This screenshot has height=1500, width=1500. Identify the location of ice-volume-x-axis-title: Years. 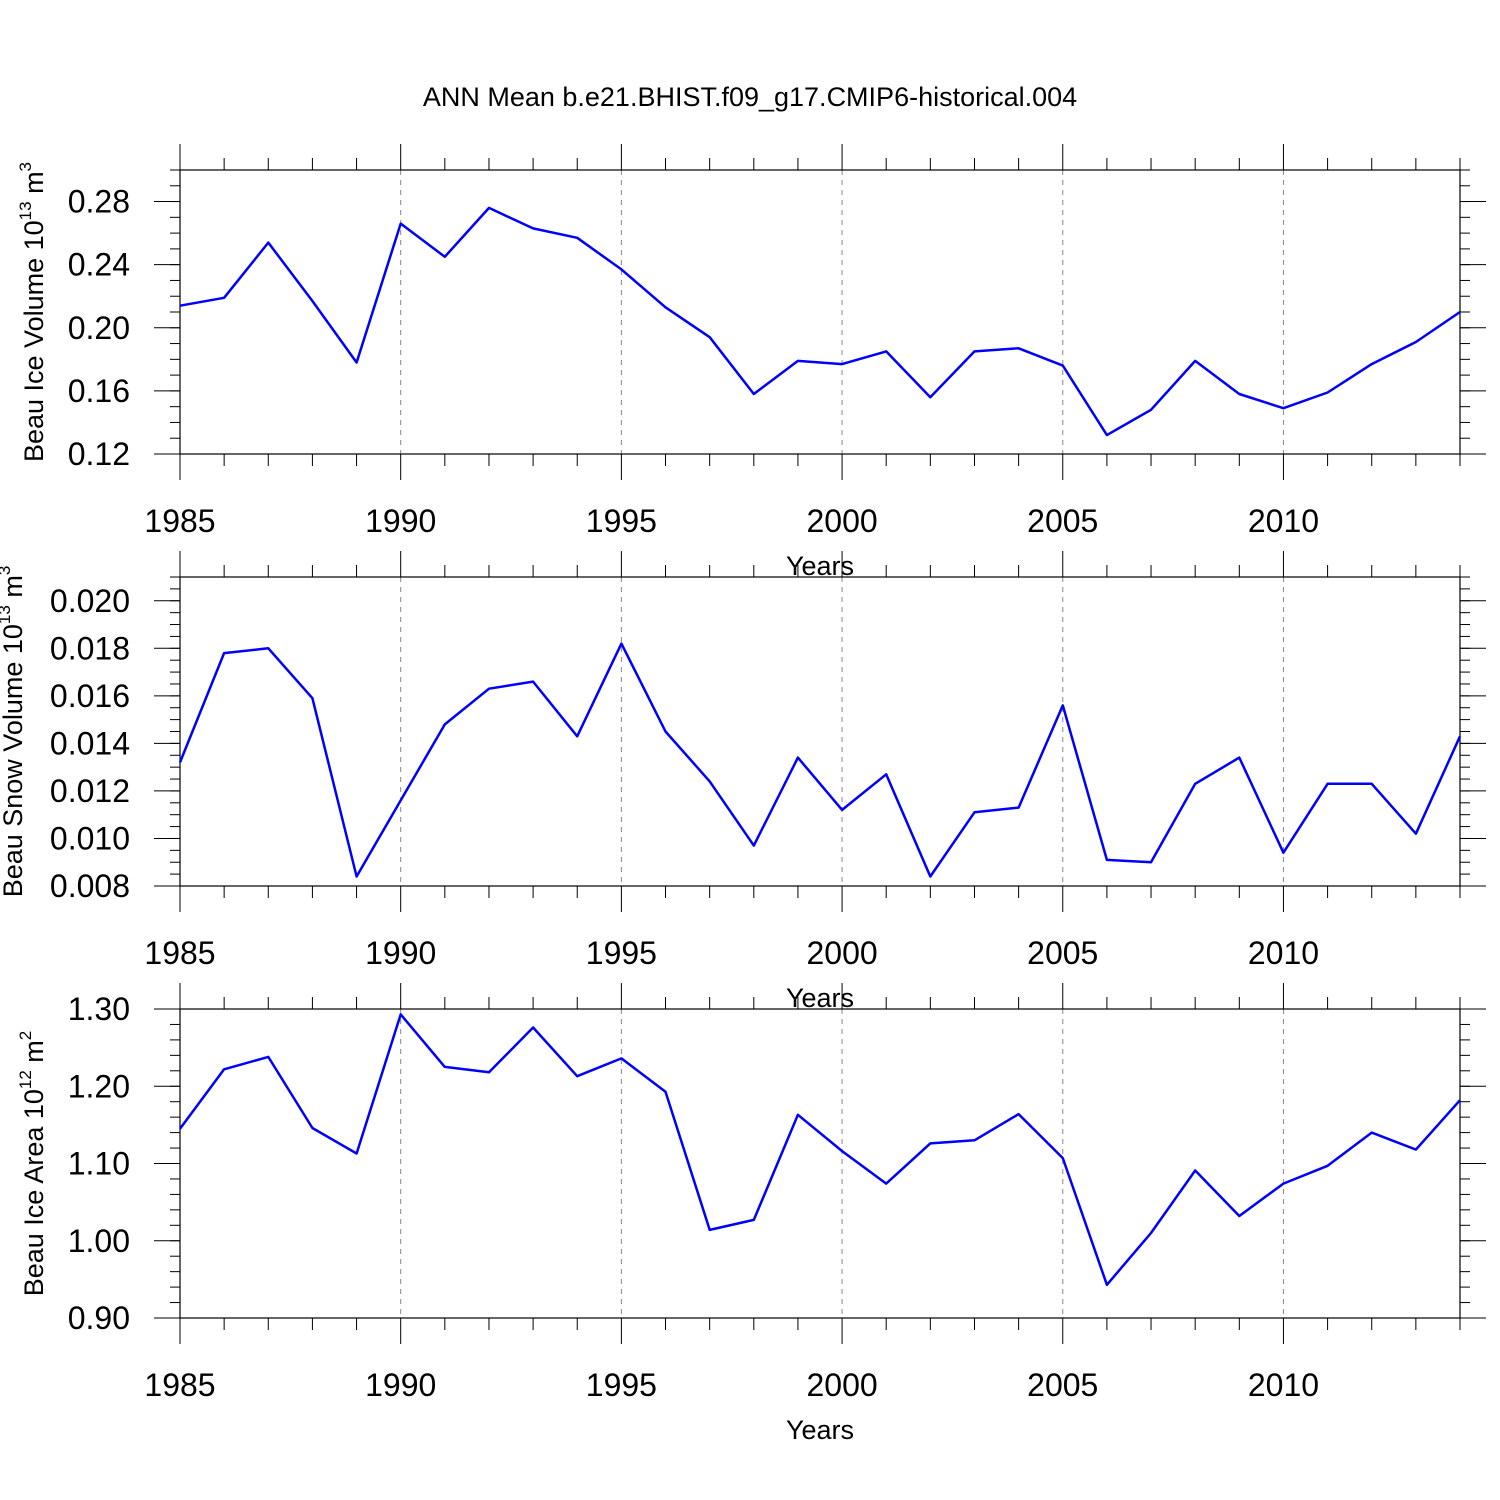
(820, 566).